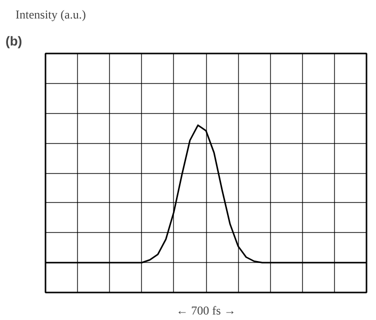  What do you see at coordinates (51, 15) in the screenshot?
I see `text: Intensity (a.u.)` at bounding box center [51, 15].